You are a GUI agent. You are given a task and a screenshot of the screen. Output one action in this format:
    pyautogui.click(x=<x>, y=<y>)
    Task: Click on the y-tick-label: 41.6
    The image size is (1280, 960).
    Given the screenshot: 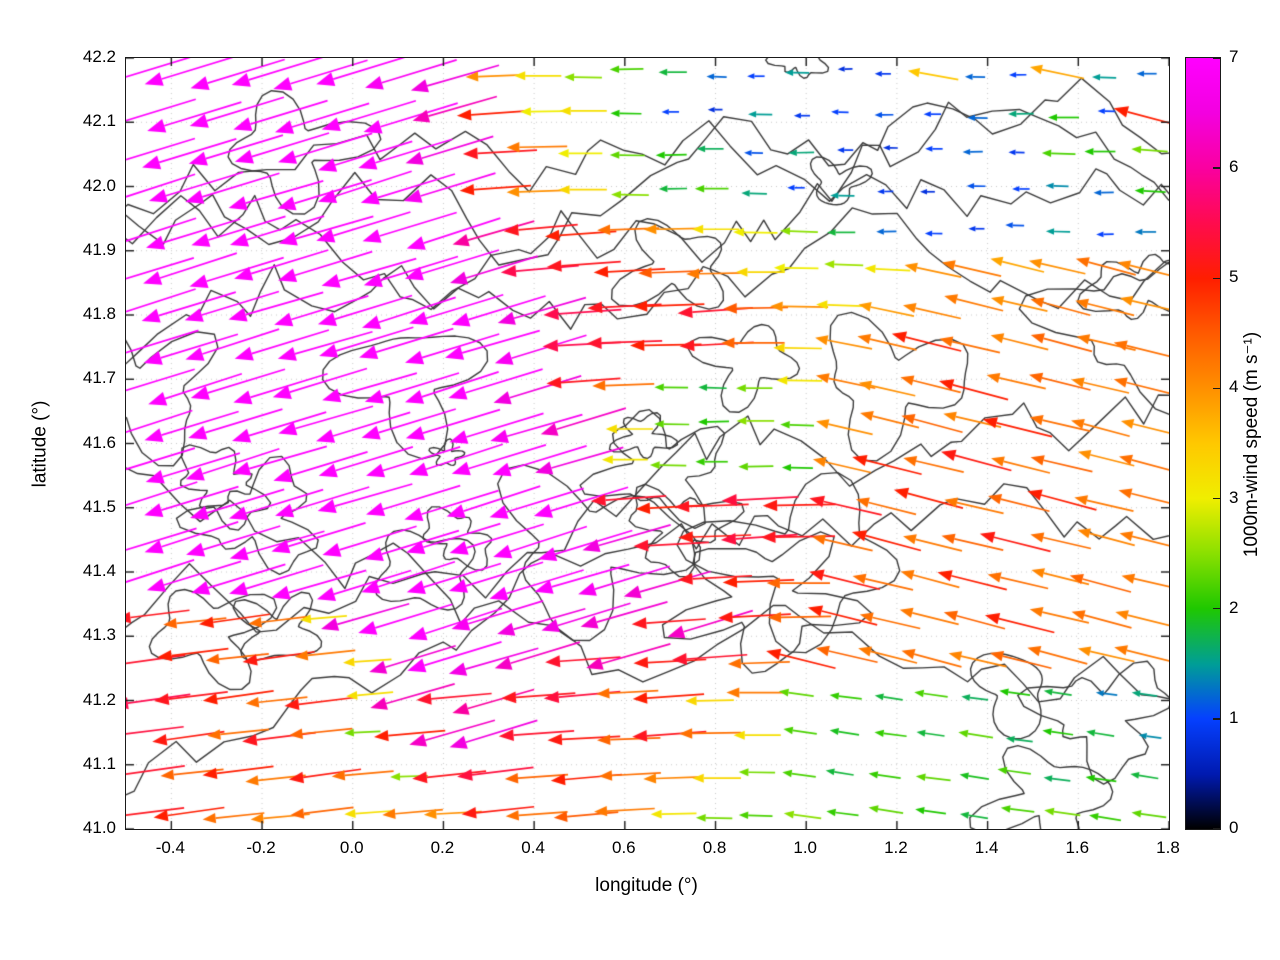 What is the action you would take?
    pyautogui.click(x=99, y=442)
    